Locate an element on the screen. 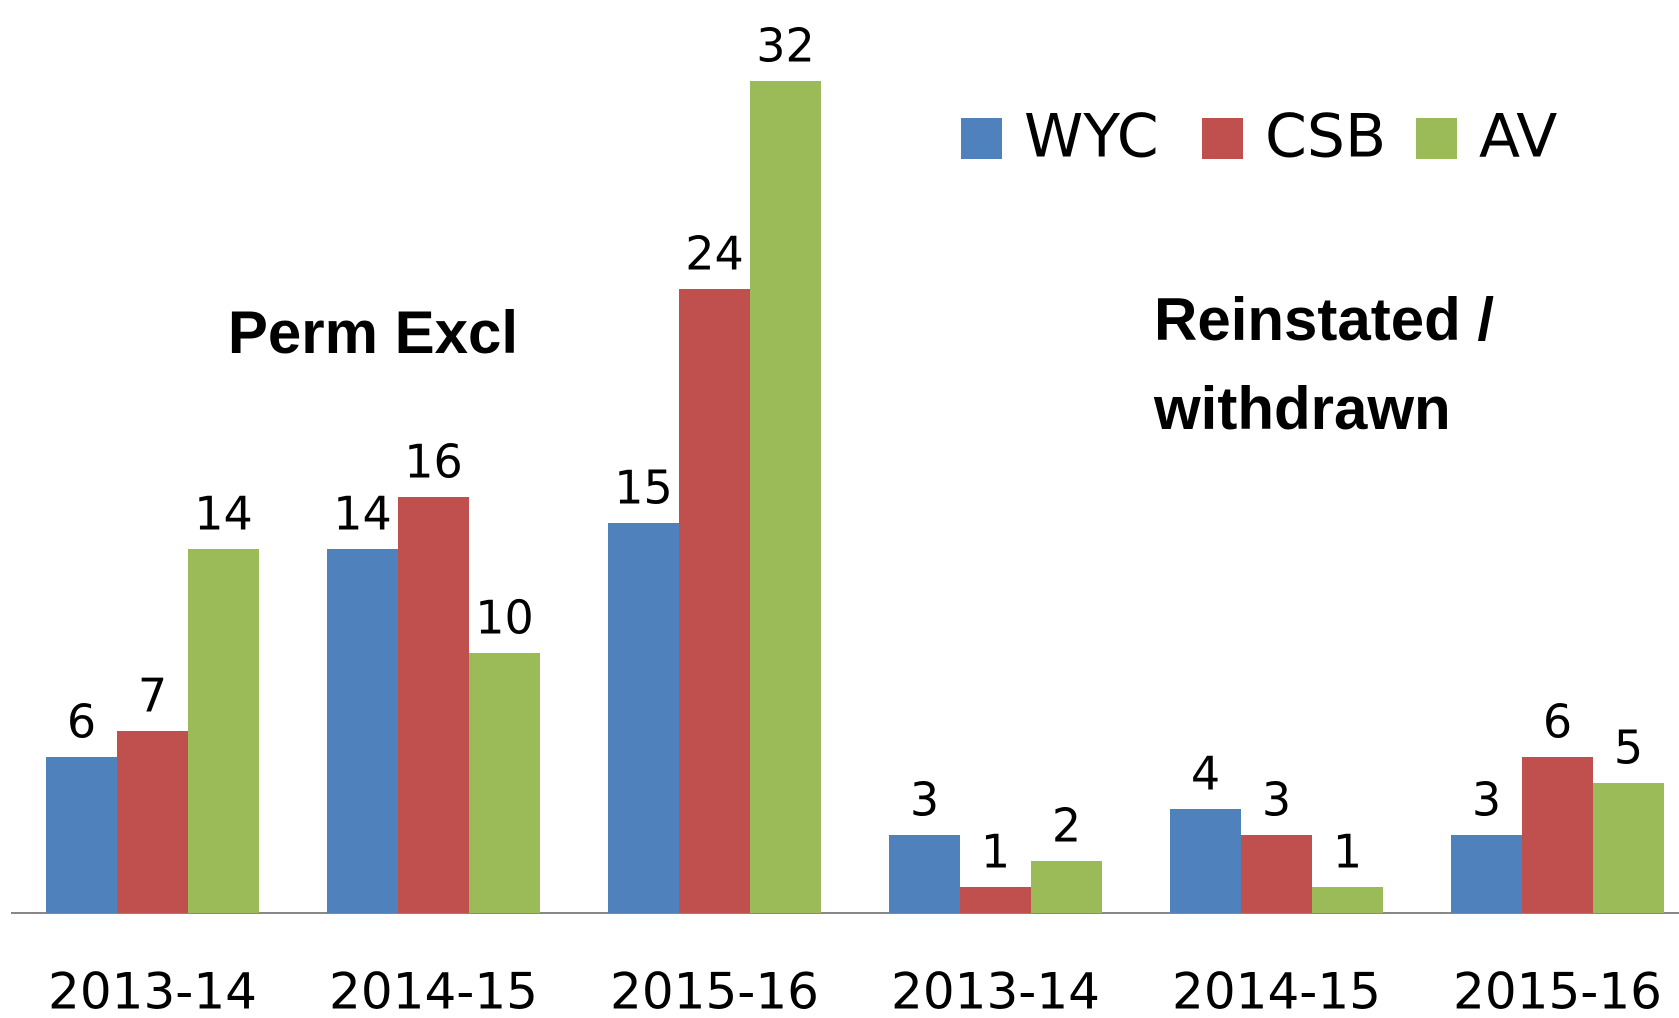  legend-label: WYC is located at coordinates (1091, 137).